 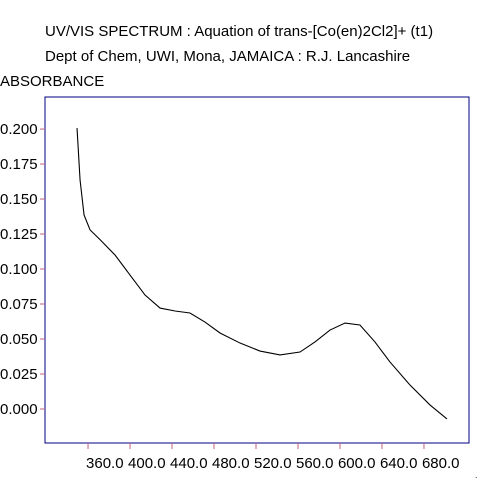 I want to click on x-tick-label: 440.0, so click(x=189, y=463).